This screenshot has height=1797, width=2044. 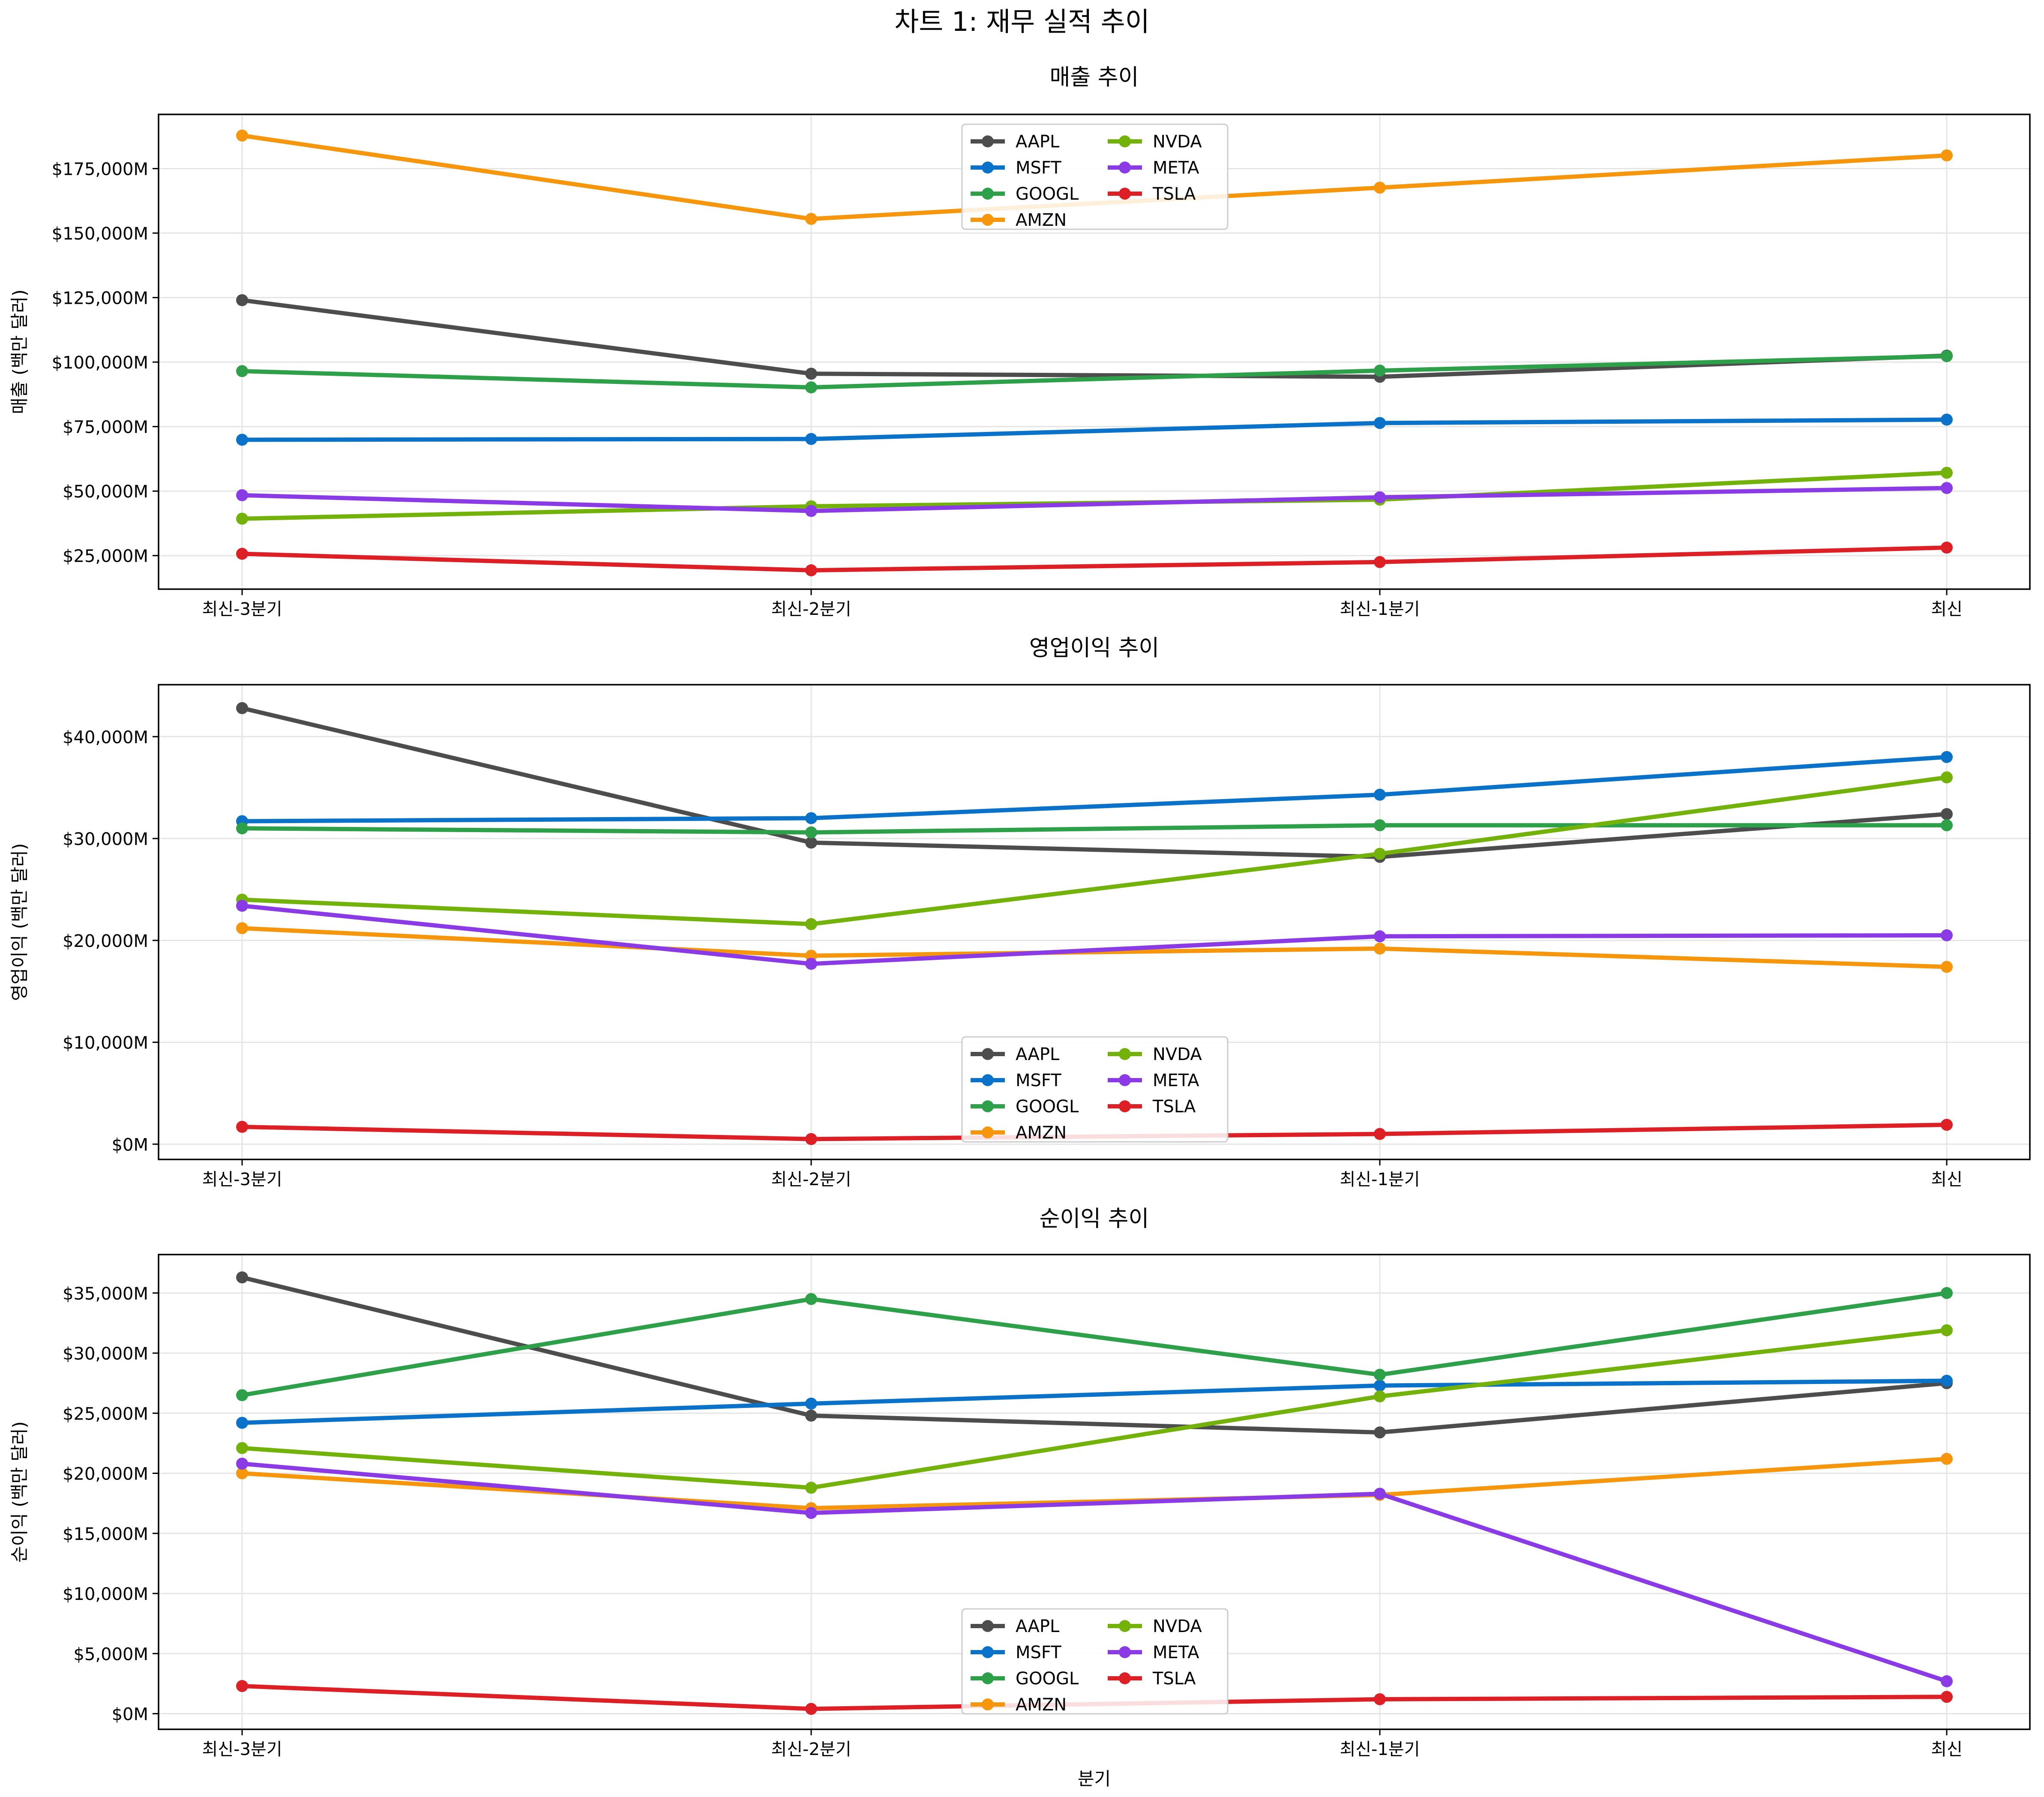 I want to click on y-tick-label: $50,000M, so click(x=105, y=492).